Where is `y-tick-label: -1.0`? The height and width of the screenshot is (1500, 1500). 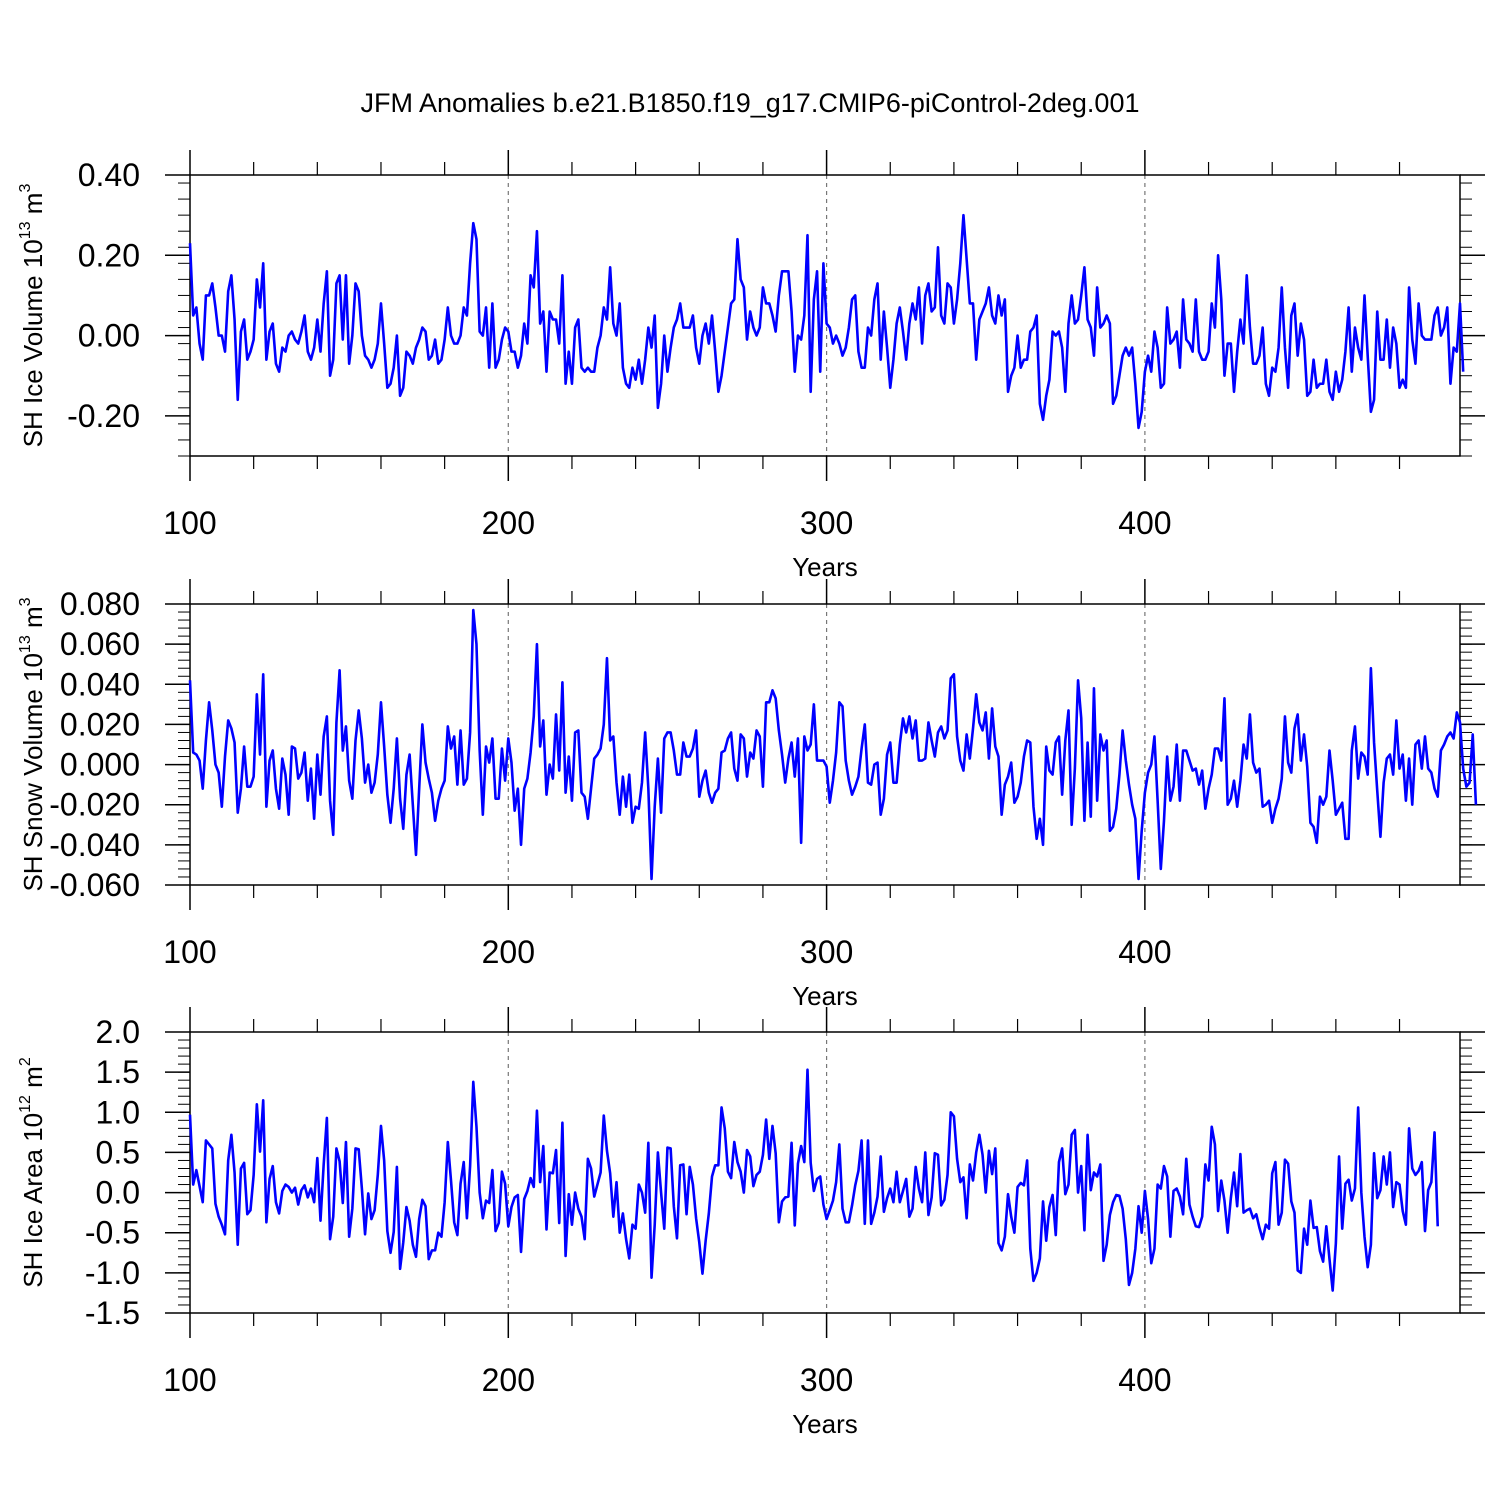
y-tick-label: -1.0 is located at coordinates (112, 1273).